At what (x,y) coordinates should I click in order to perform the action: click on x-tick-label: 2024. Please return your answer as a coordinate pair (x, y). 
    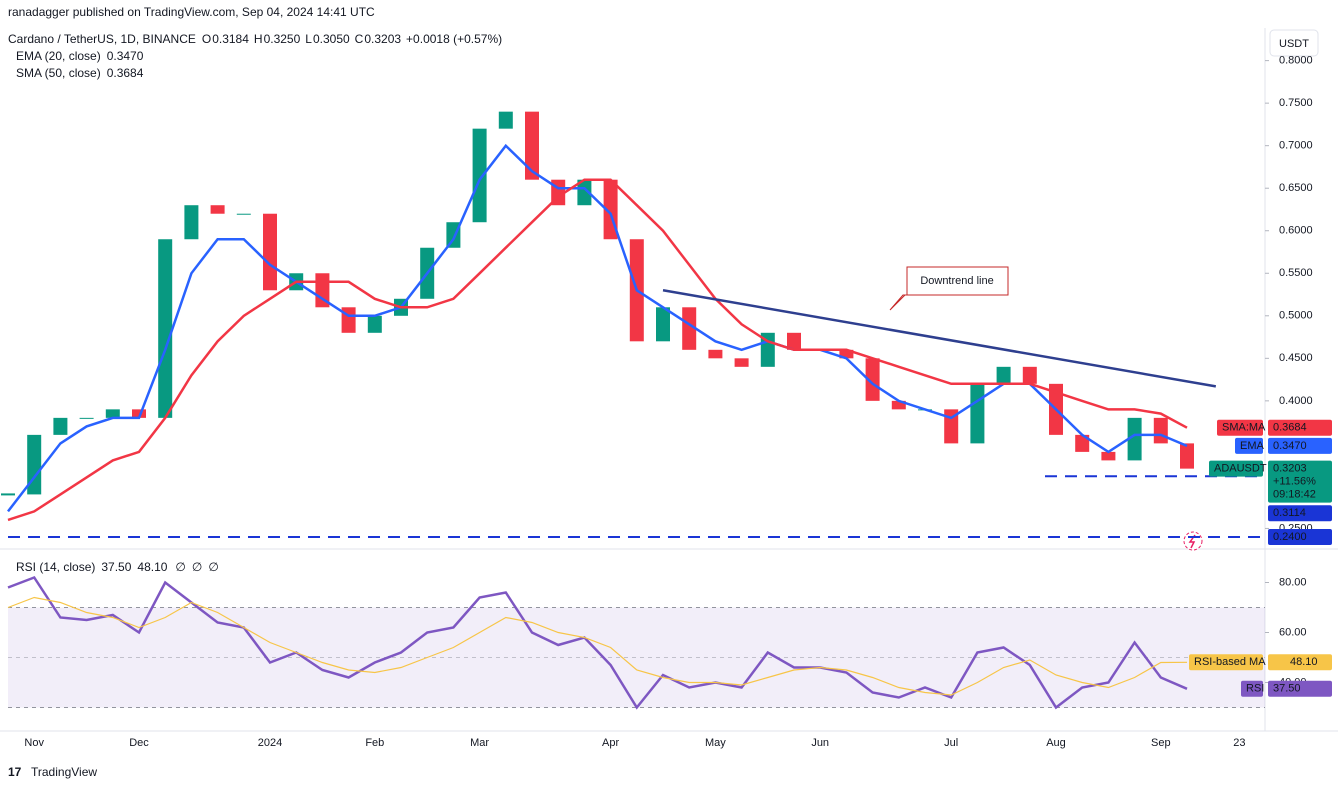
    Looking at the image, I should click on (270, 743).